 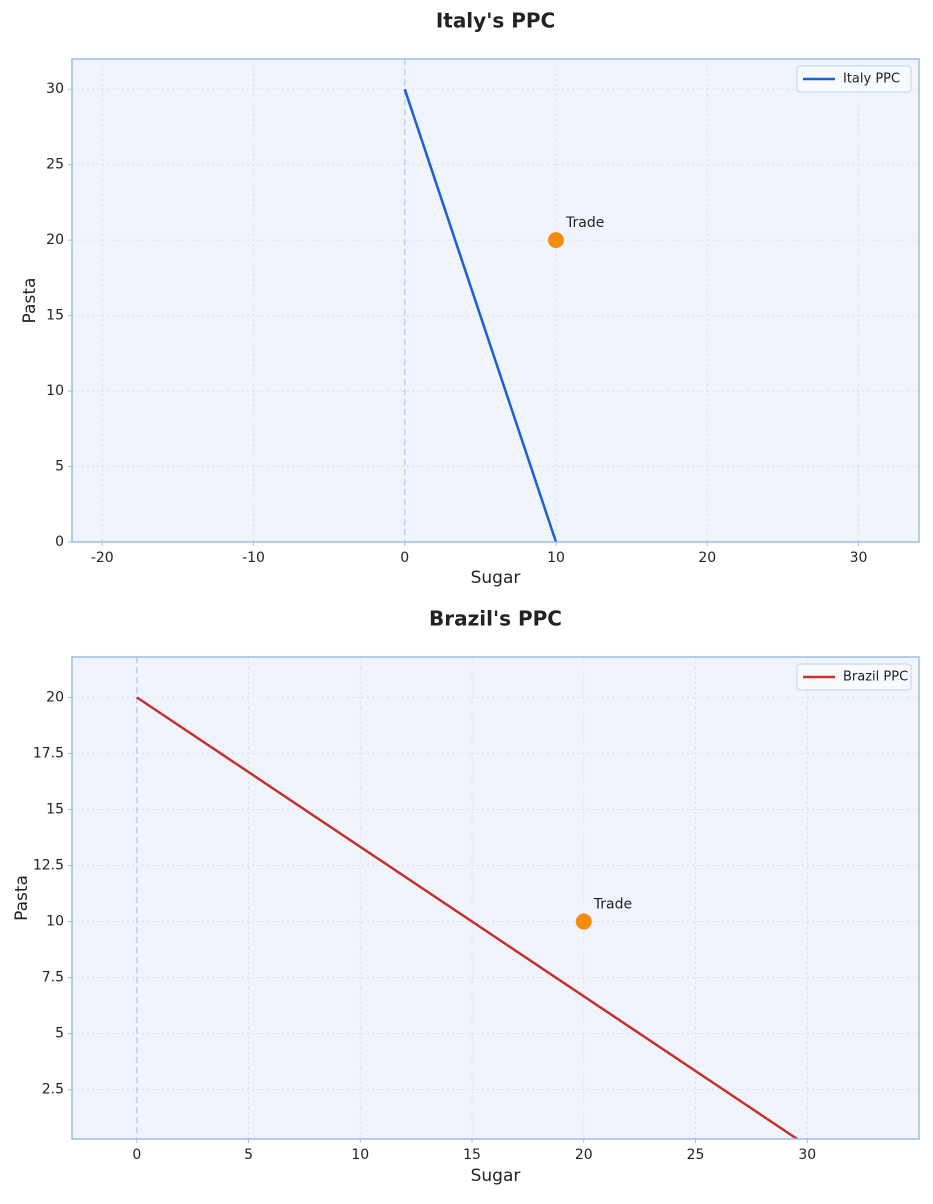 What do you see at coordinates (102, 558) in the screenshot?
I see `x-tick-label: -20` at bounding box center [102, 558].